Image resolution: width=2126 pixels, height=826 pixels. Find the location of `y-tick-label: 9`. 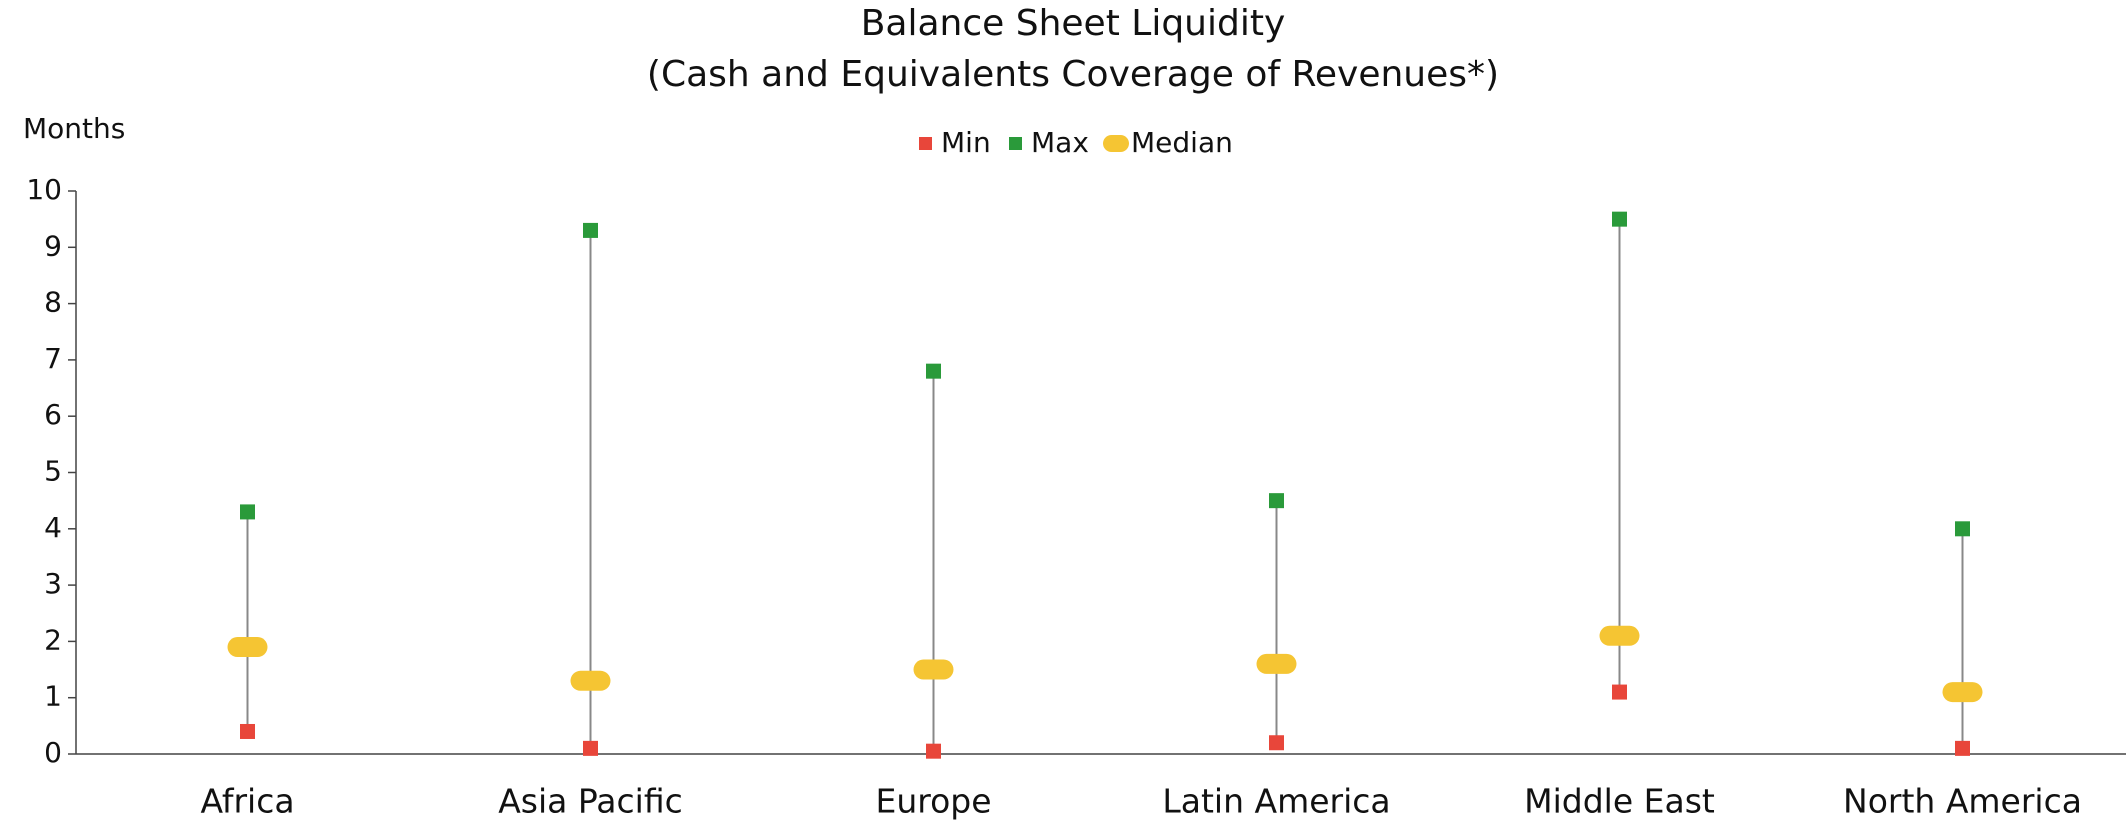

y-tick-label: 9 is located at coordinates (53, 245).